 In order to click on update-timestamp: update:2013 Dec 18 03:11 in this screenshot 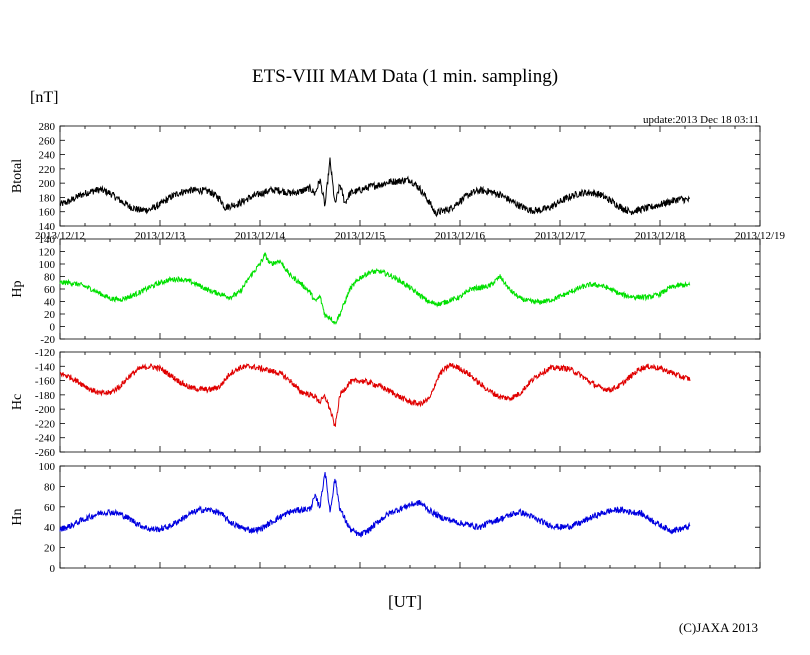, I will do `click(701, 120)`.